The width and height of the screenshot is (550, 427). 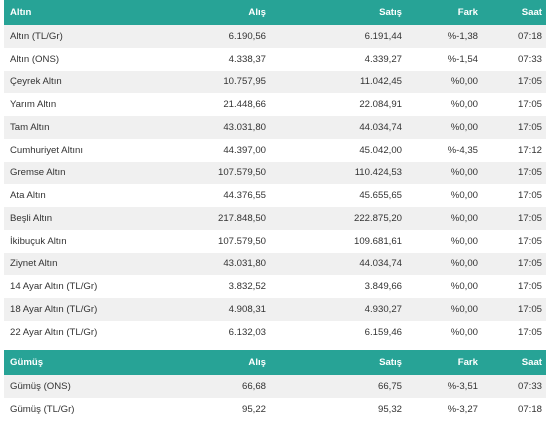 I want to click on cell-name: İkibuçuk Altın, so click(x=79, y=241).